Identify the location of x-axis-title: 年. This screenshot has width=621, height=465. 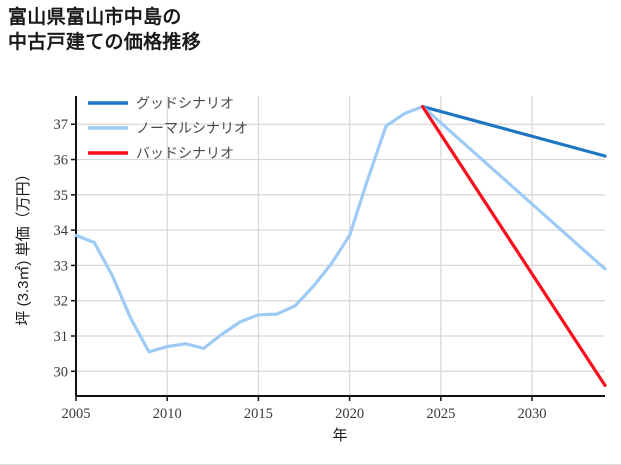
(339, 435).